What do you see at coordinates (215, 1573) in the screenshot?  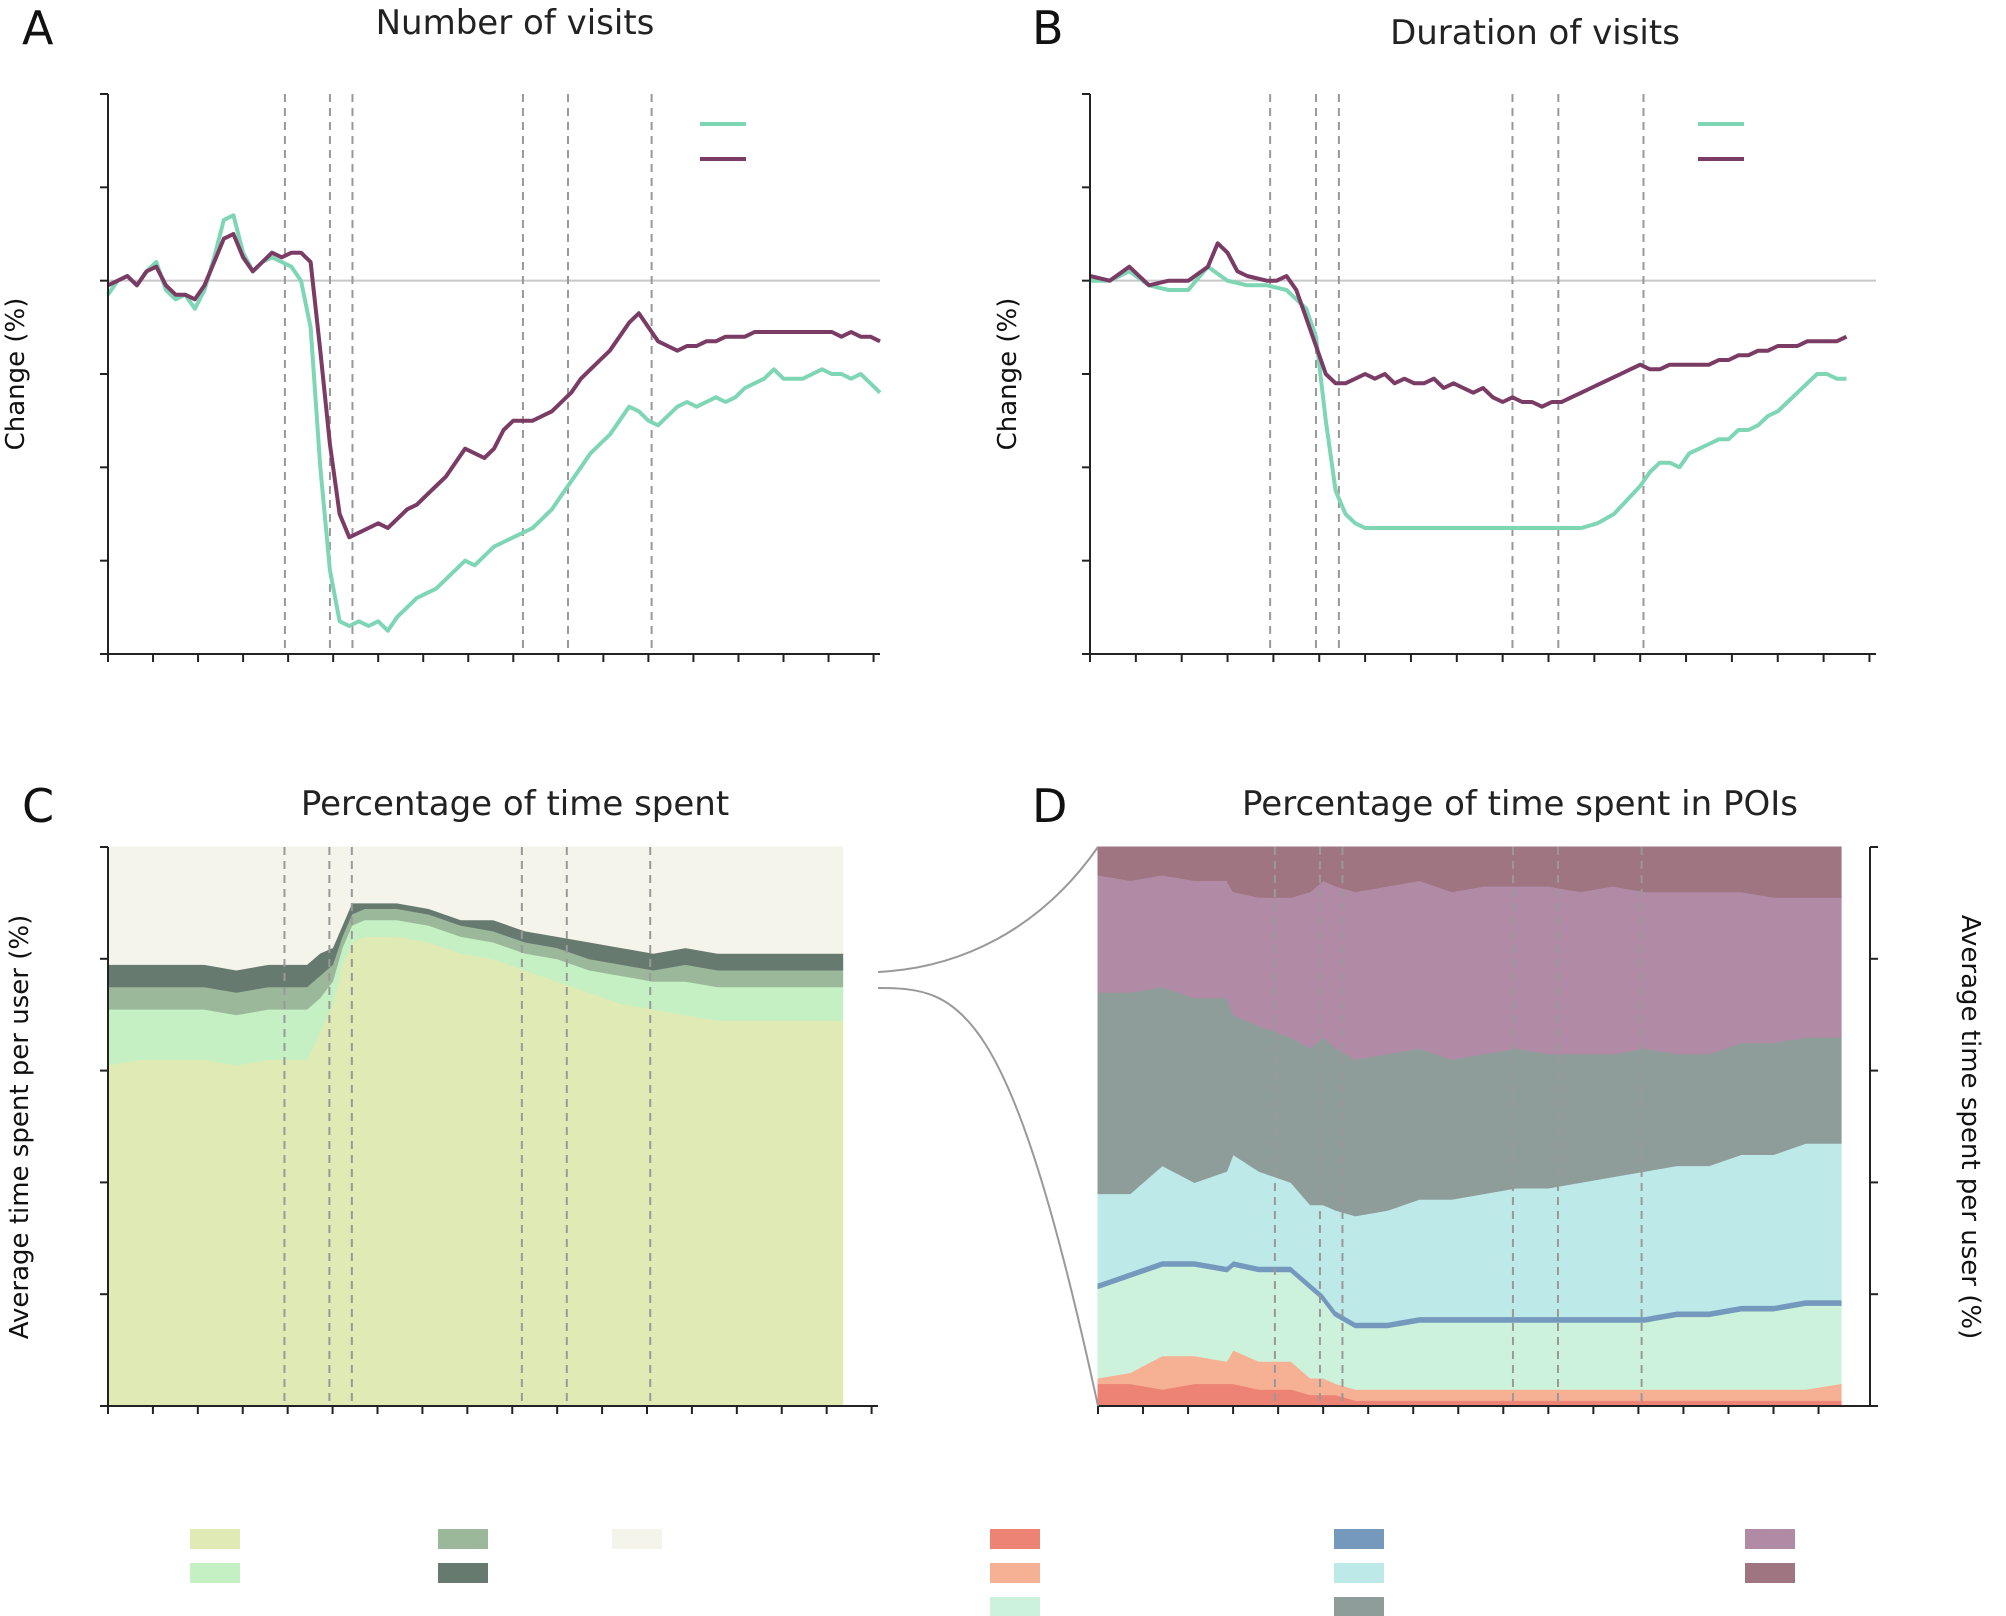 I see `legend-swatch-workplace` at bounding box center [215, 1573].